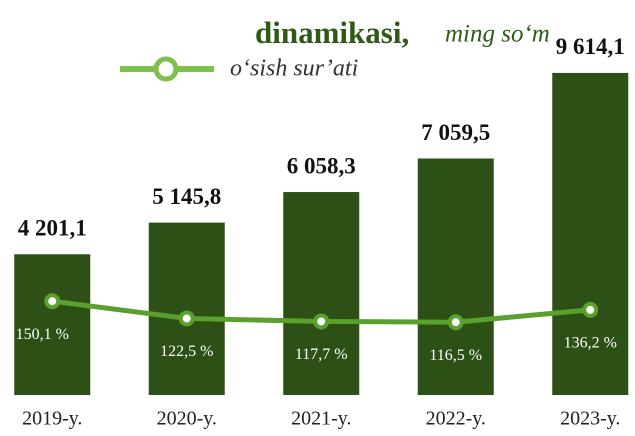  I want to click on bar-value-label: 9 614,1, so click(590, 46).